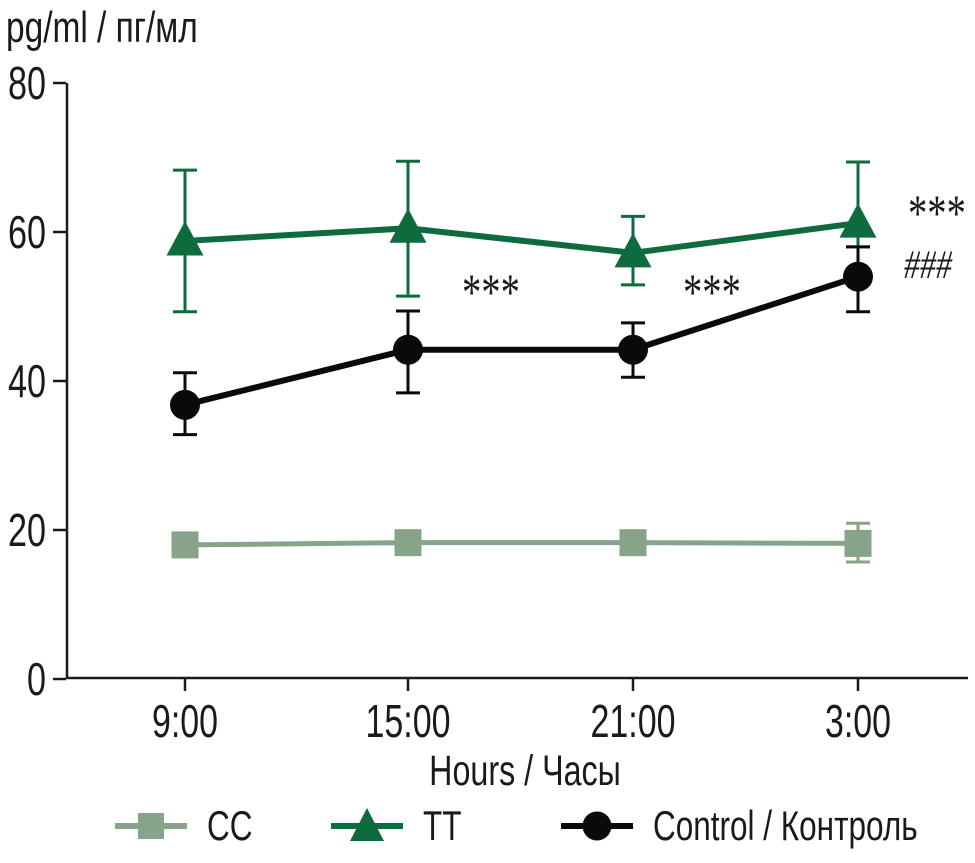  Describe the element at coordinates (487, 828) in the screenshot. I see `legend: CC TT Control / Контроль` at that location.